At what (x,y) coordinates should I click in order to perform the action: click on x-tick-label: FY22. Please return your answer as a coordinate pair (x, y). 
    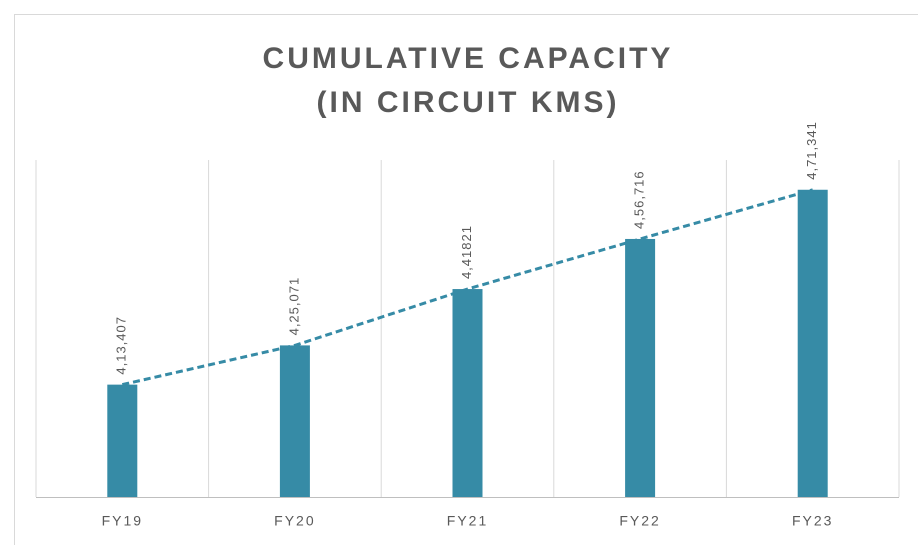
    Looking at the image, I should click on (639, 521).